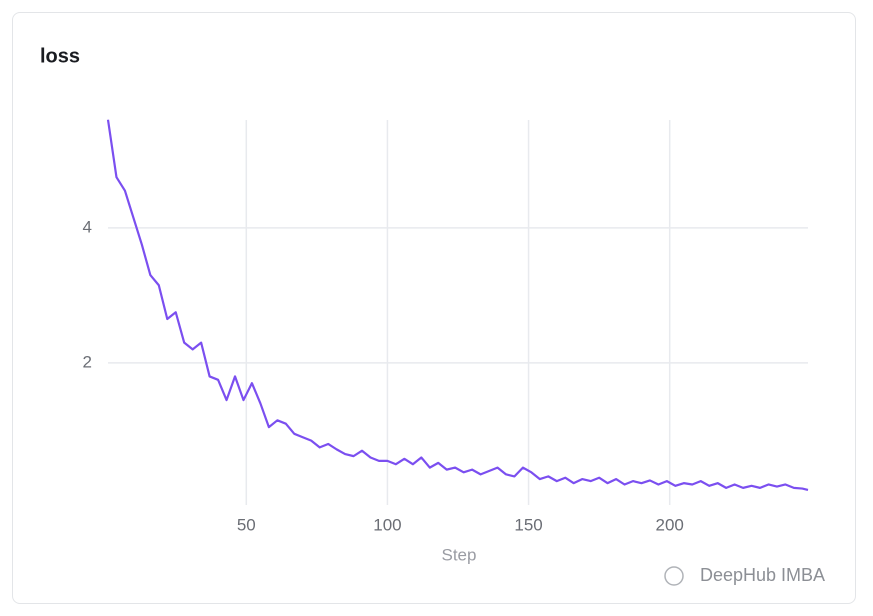 This screenshot has width=873, height=616. Describe the element at coordinates (87, 361) in the screenshot. I see `y-tick-label: 2` at that location.